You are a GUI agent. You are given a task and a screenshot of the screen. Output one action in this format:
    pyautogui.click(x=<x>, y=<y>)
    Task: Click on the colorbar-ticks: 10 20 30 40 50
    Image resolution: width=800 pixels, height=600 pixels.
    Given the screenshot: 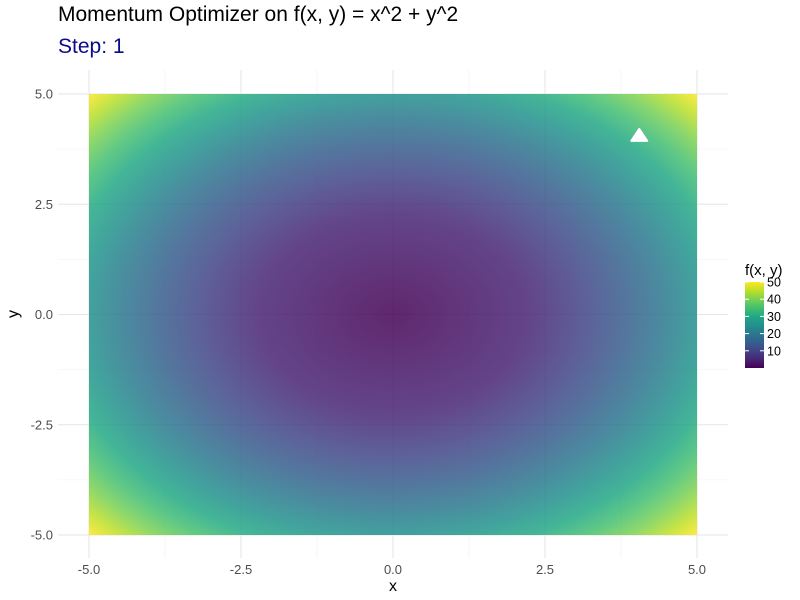 What is the action you would take?
    pyautogui.click(x=763, y=317)
    